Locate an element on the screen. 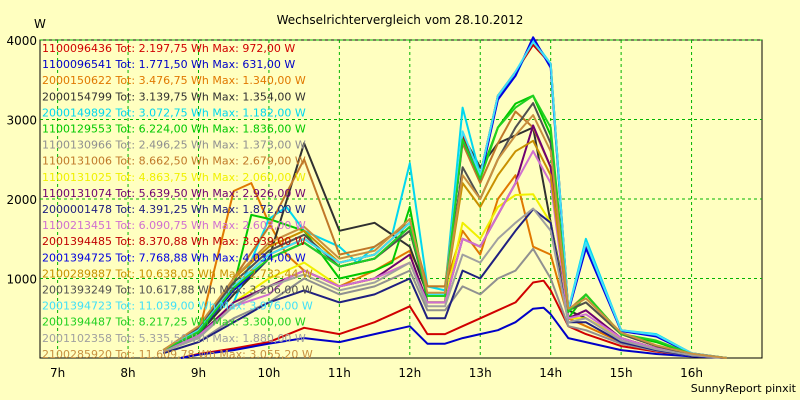 Image resolution: width=800 pixels, height=400 pixels. x-tick-label: 7h is located at coordinates (57, 373).